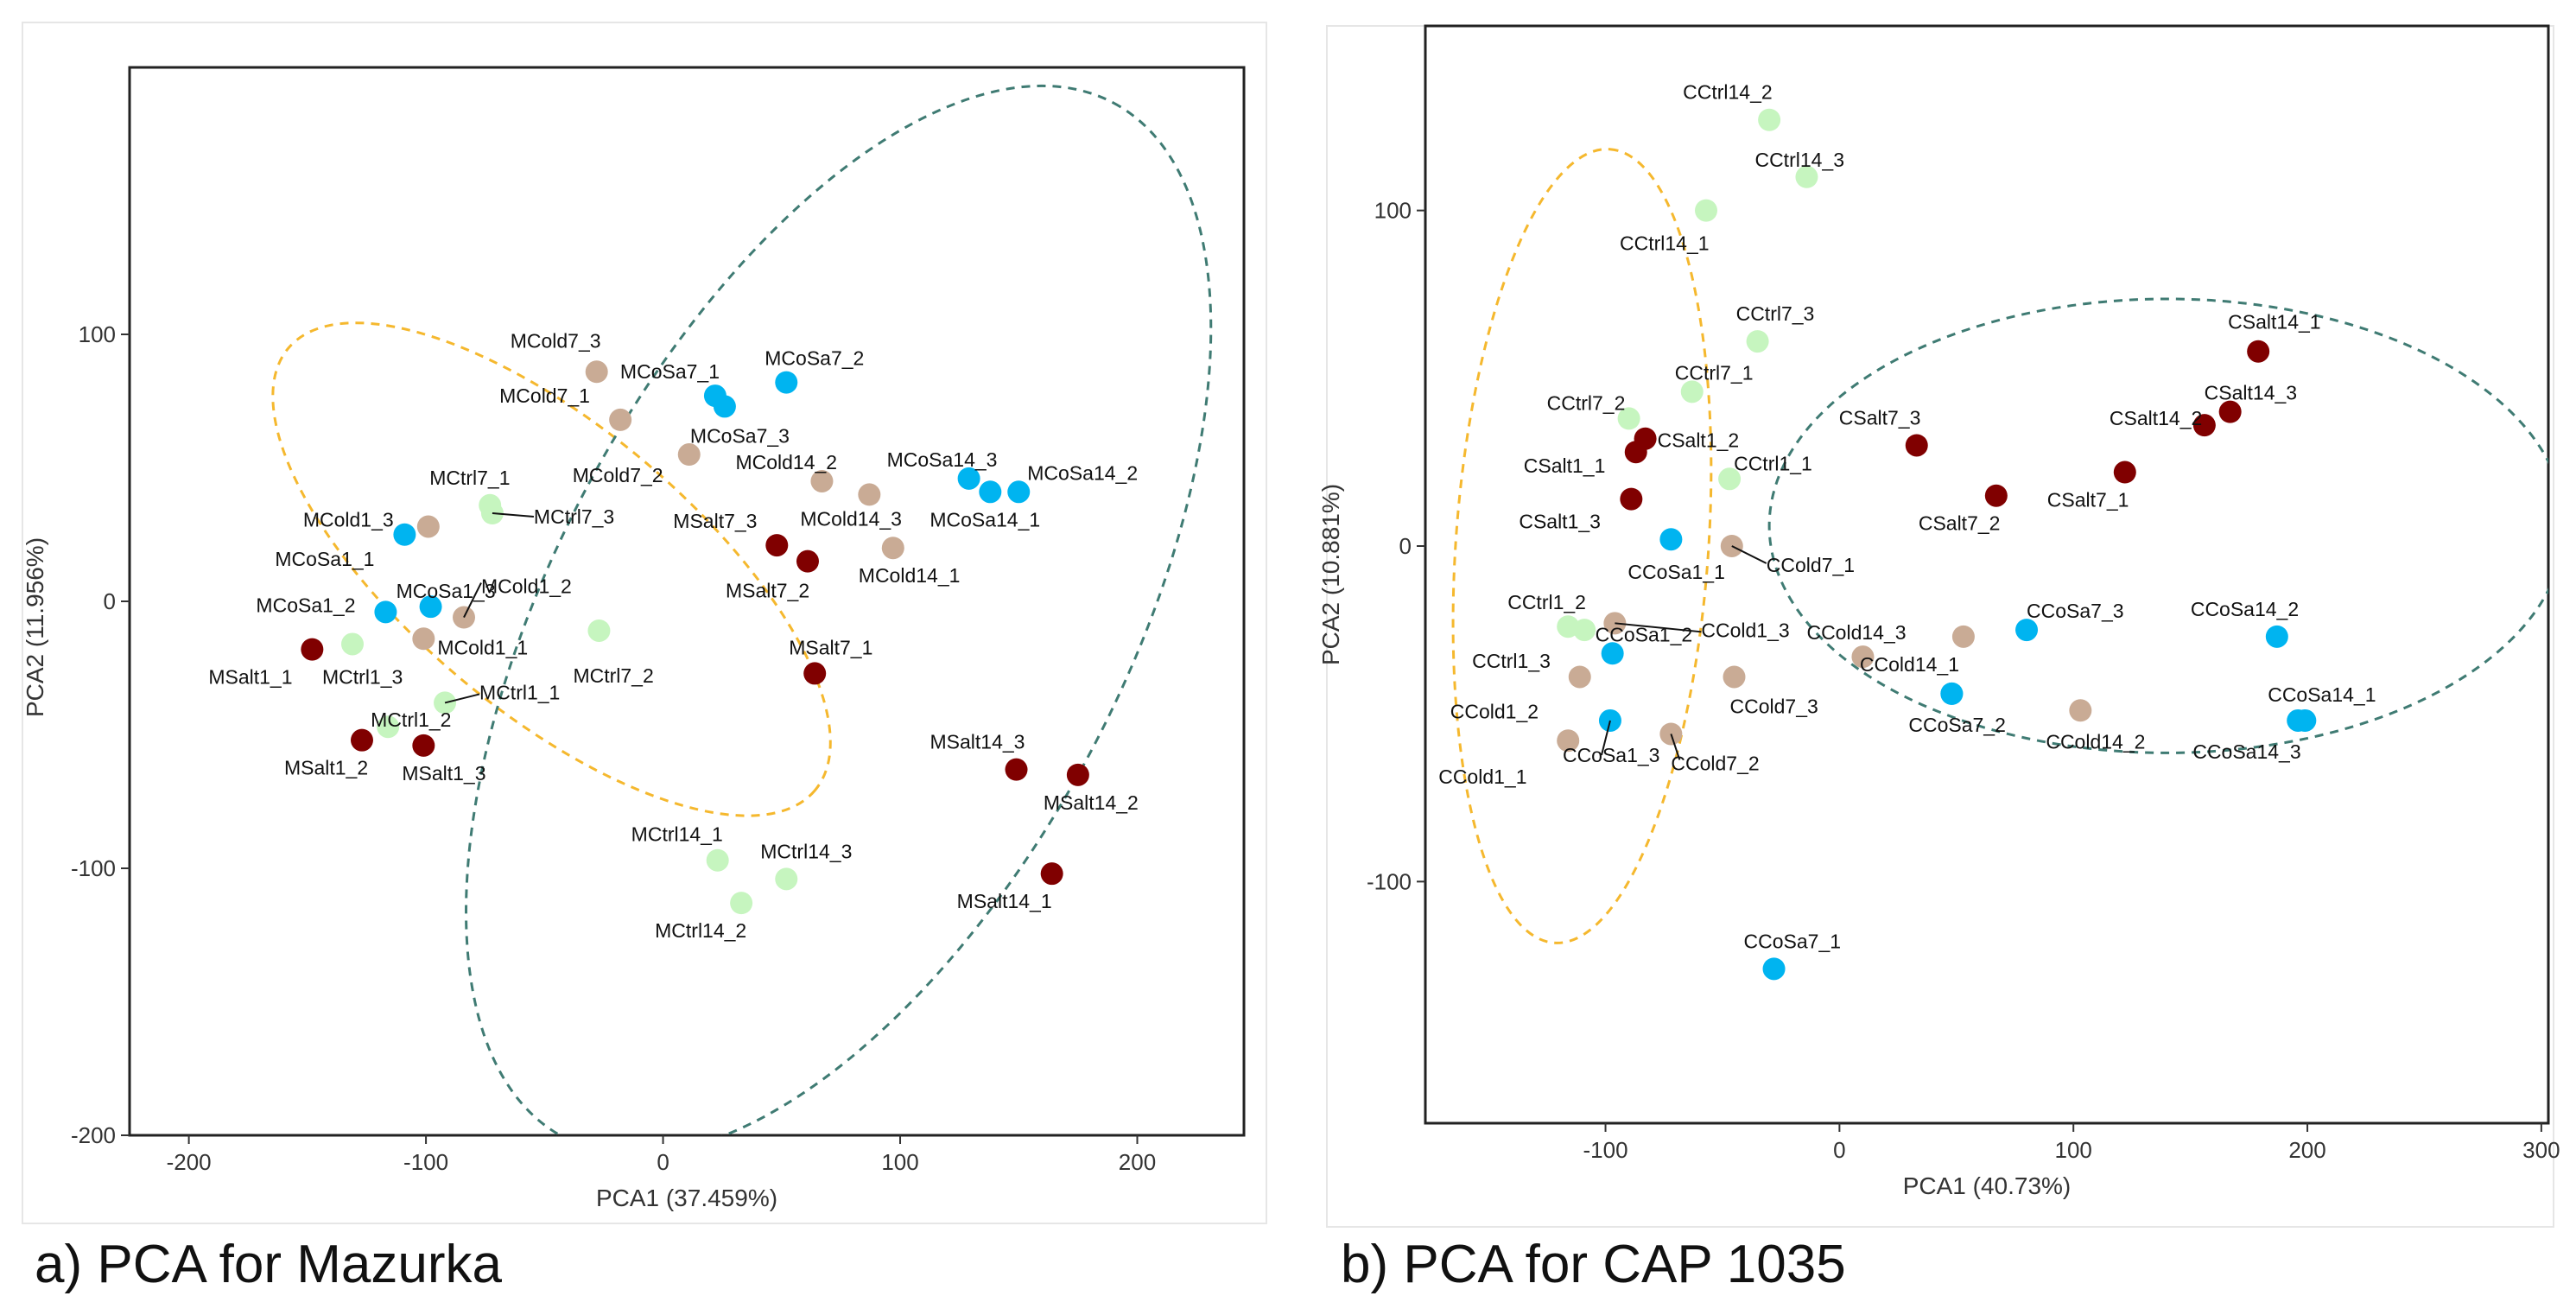 This screenshot has height=1315, width=2576. I want to click on point-label: CSalt1_1, so click(1565, 465).